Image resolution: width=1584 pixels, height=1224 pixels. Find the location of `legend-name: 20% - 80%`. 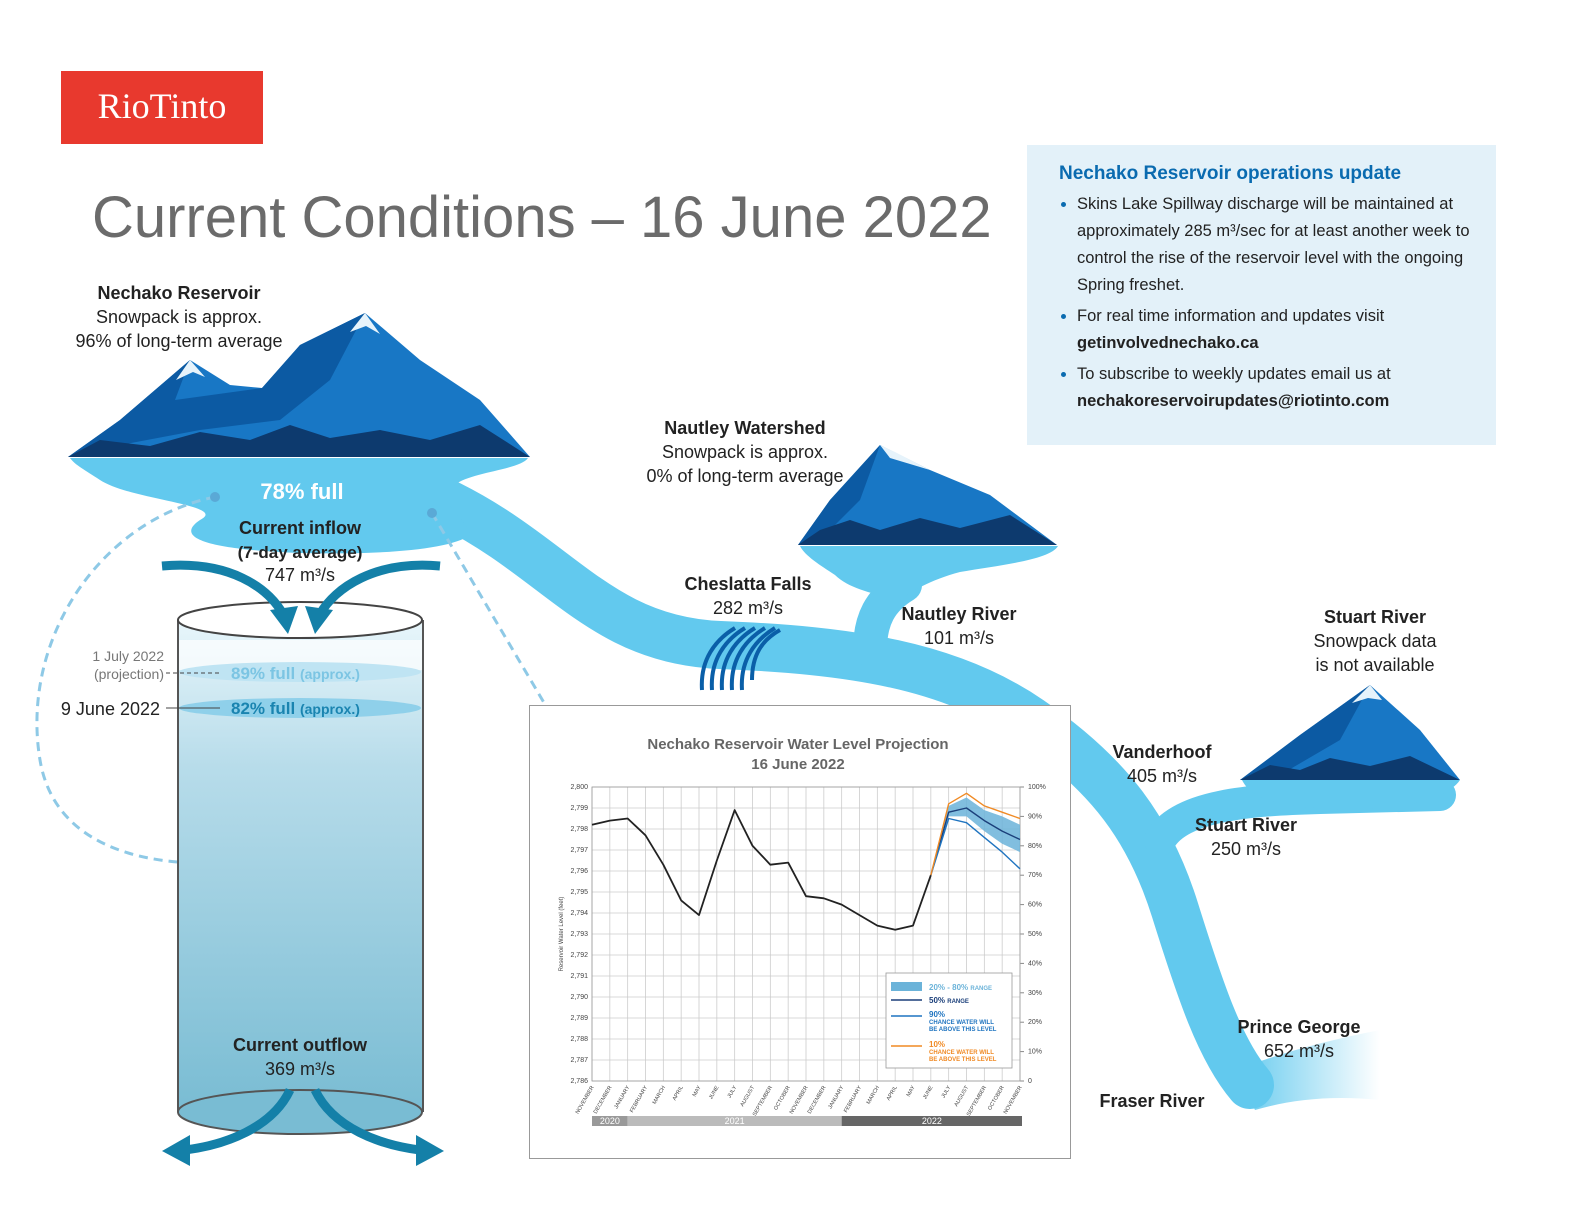

legend-name: 20% - 80% is located at coordinates (948, 987).